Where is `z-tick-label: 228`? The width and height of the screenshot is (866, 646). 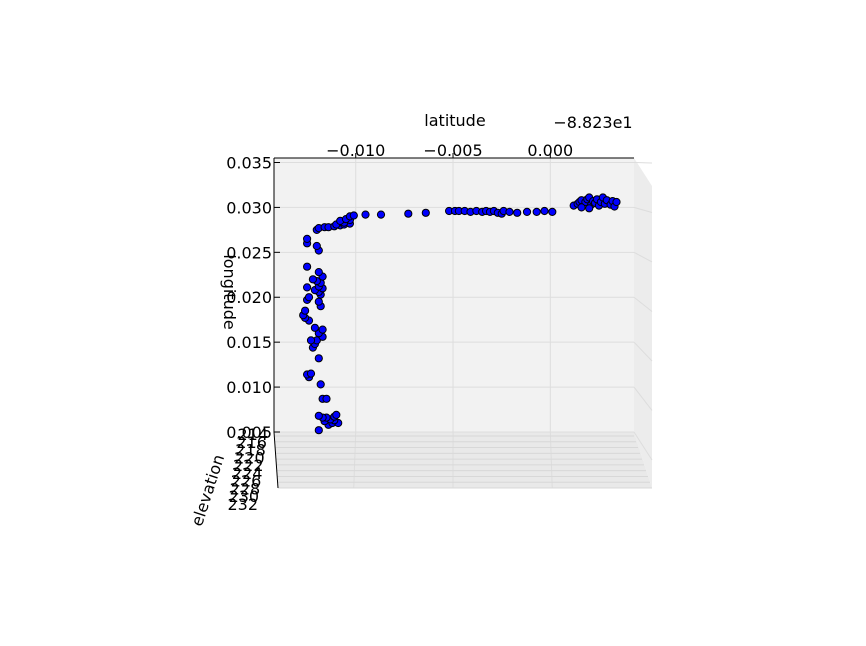 z-tick-label: 228 is located at coordinates (245, 488).